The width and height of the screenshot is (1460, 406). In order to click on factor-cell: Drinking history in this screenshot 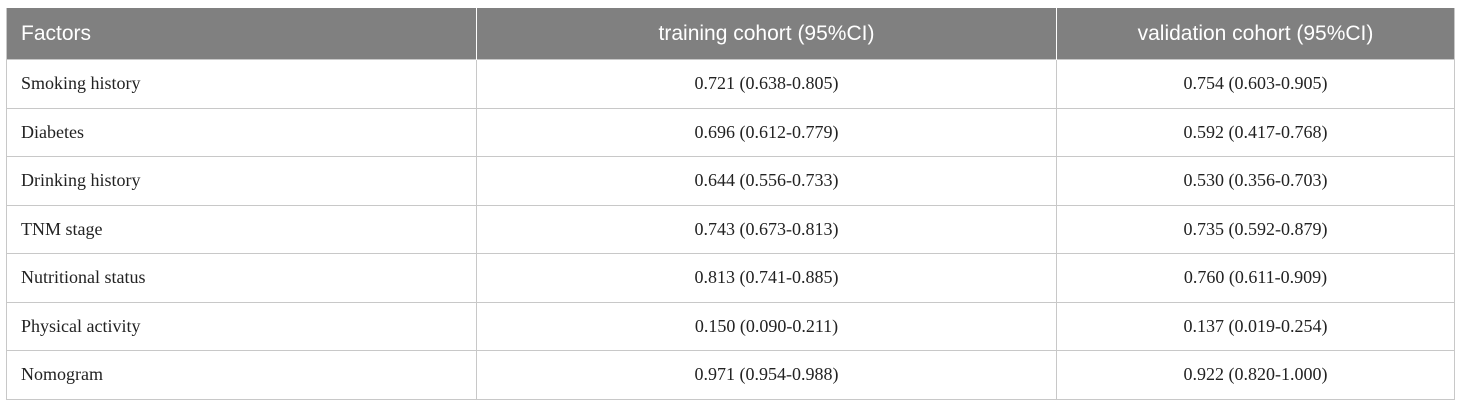, I will do `click(241, 181)`.